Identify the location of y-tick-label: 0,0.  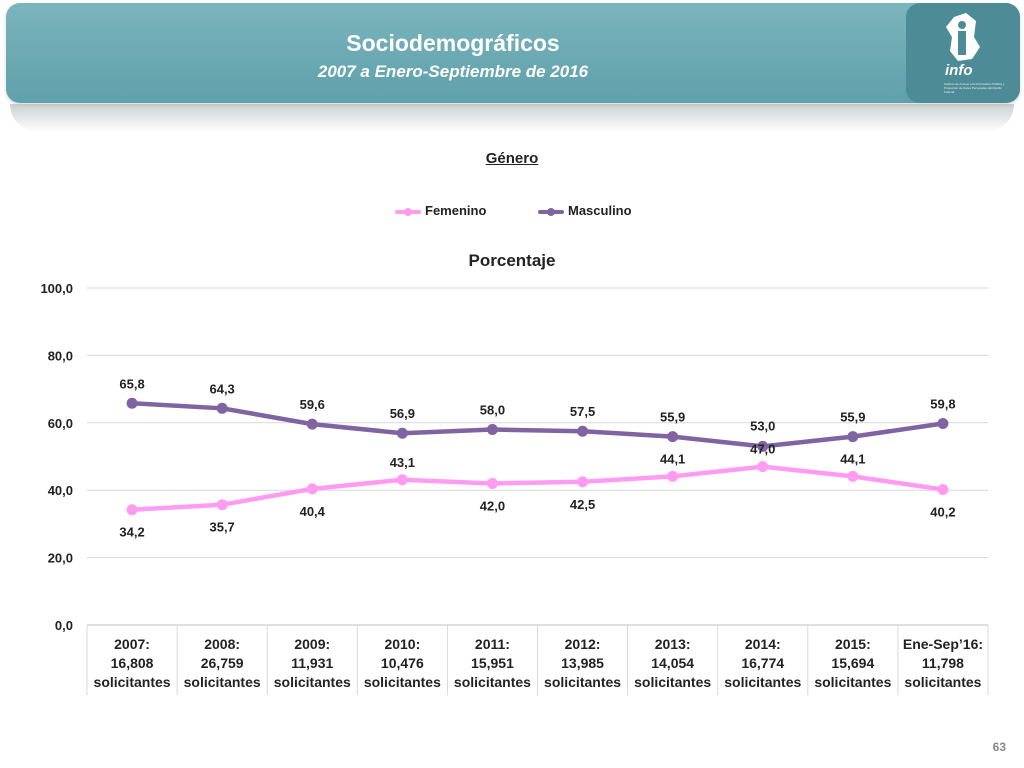
(64, 625).